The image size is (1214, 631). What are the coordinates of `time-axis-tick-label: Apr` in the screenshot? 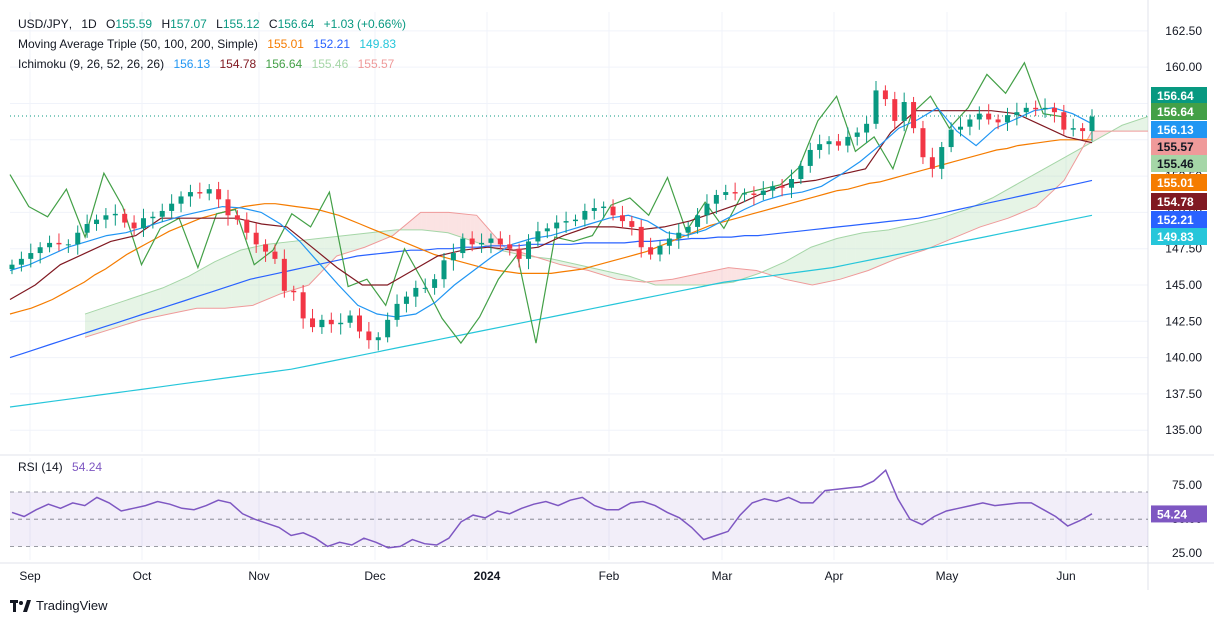 It's located at (834, 576).